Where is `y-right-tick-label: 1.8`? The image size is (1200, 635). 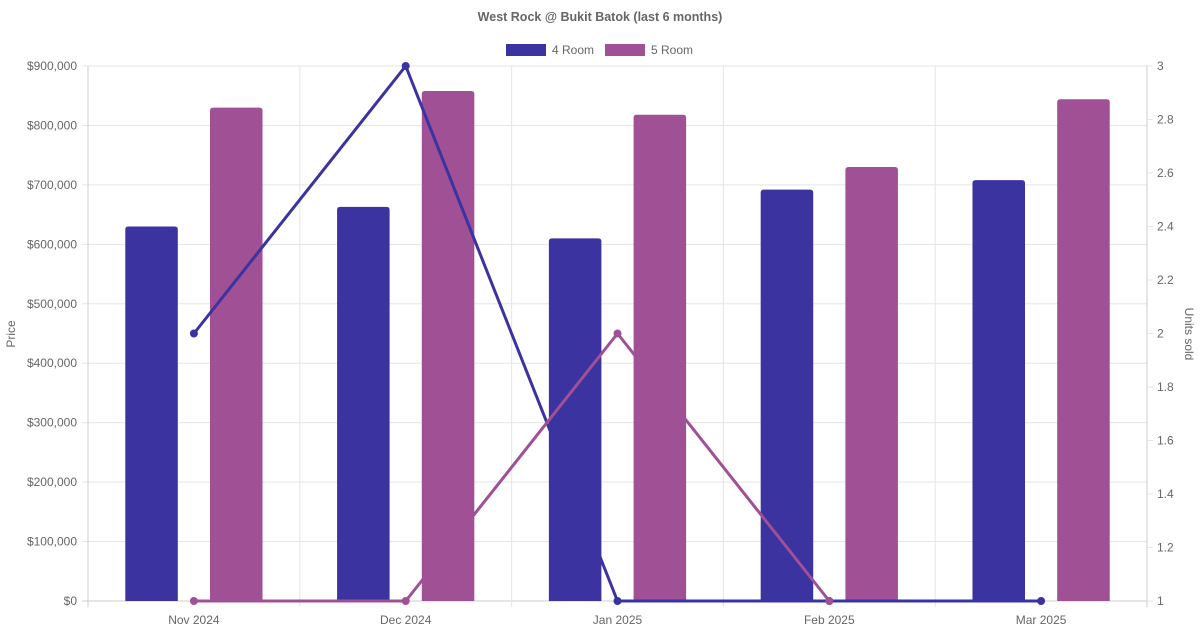 y-right-tick-label: 1.8 is located at coordinates (1165, 387).